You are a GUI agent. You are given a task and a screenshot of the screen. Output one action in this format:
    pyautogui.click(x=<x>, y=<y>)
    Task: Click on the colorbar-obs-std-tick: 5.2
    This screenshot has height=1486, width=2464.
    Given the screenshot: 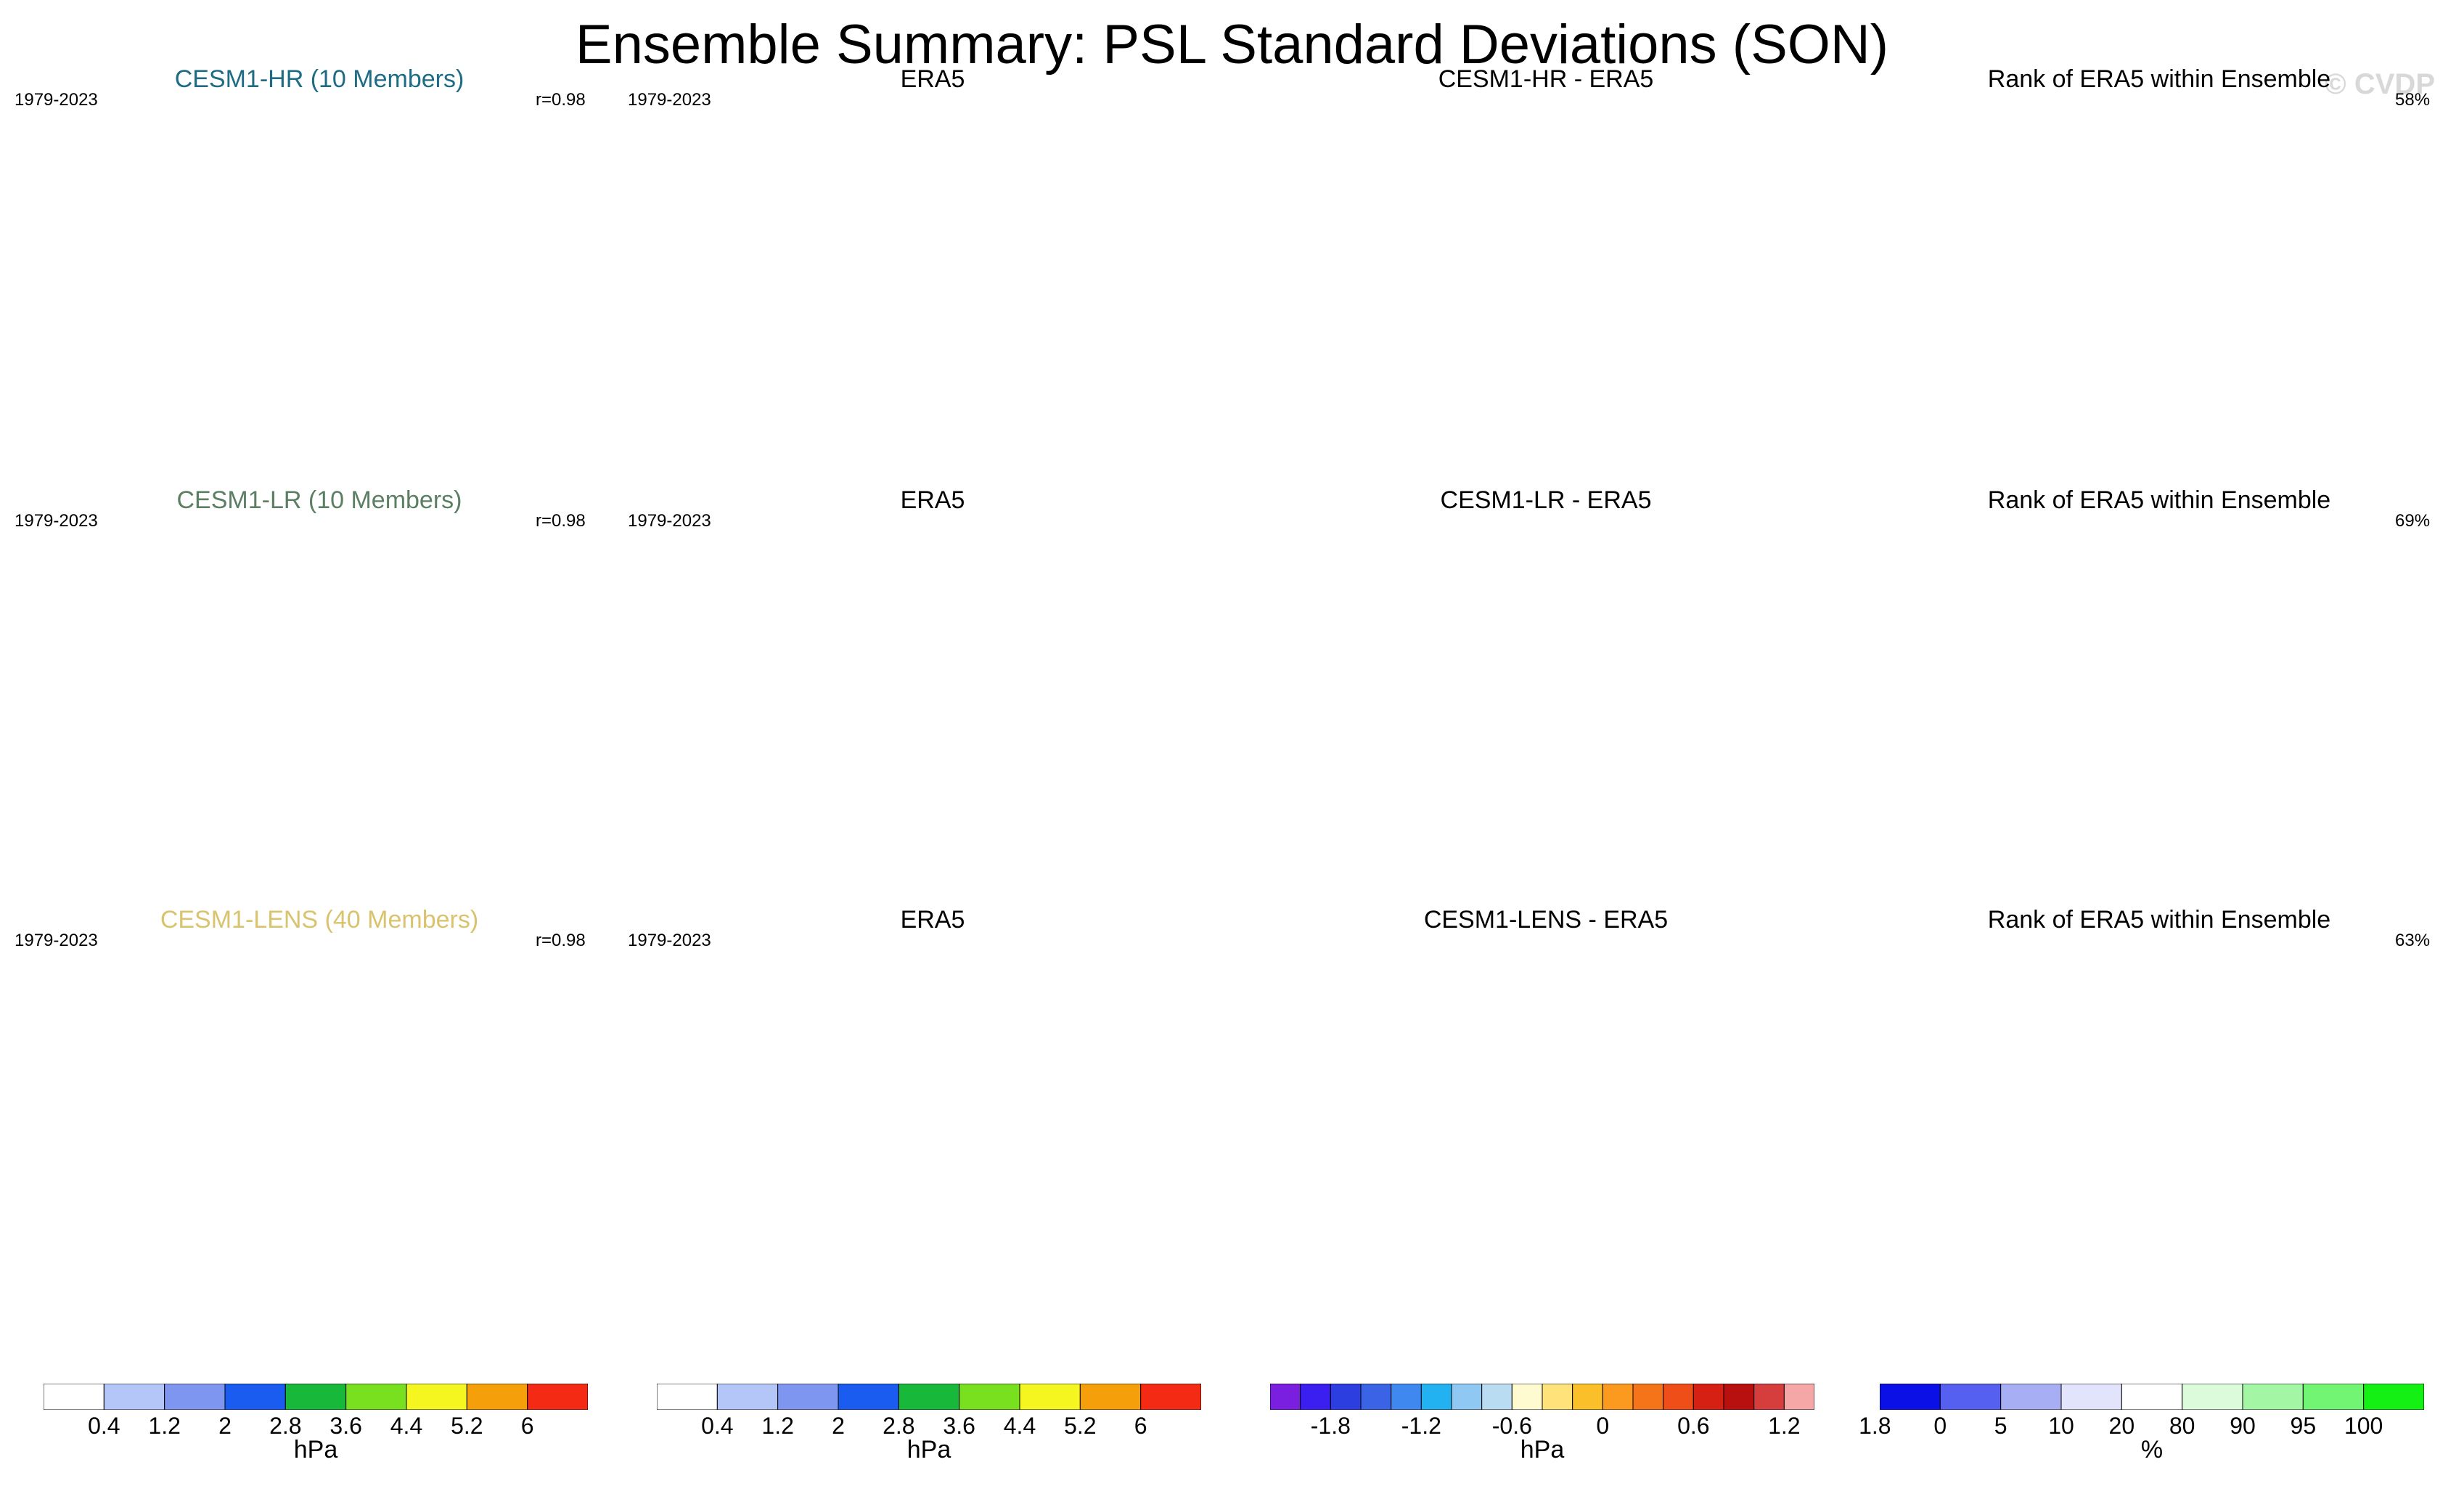 What is the action you would take?
    pyautogui.click(x=1080, y=1426)
    